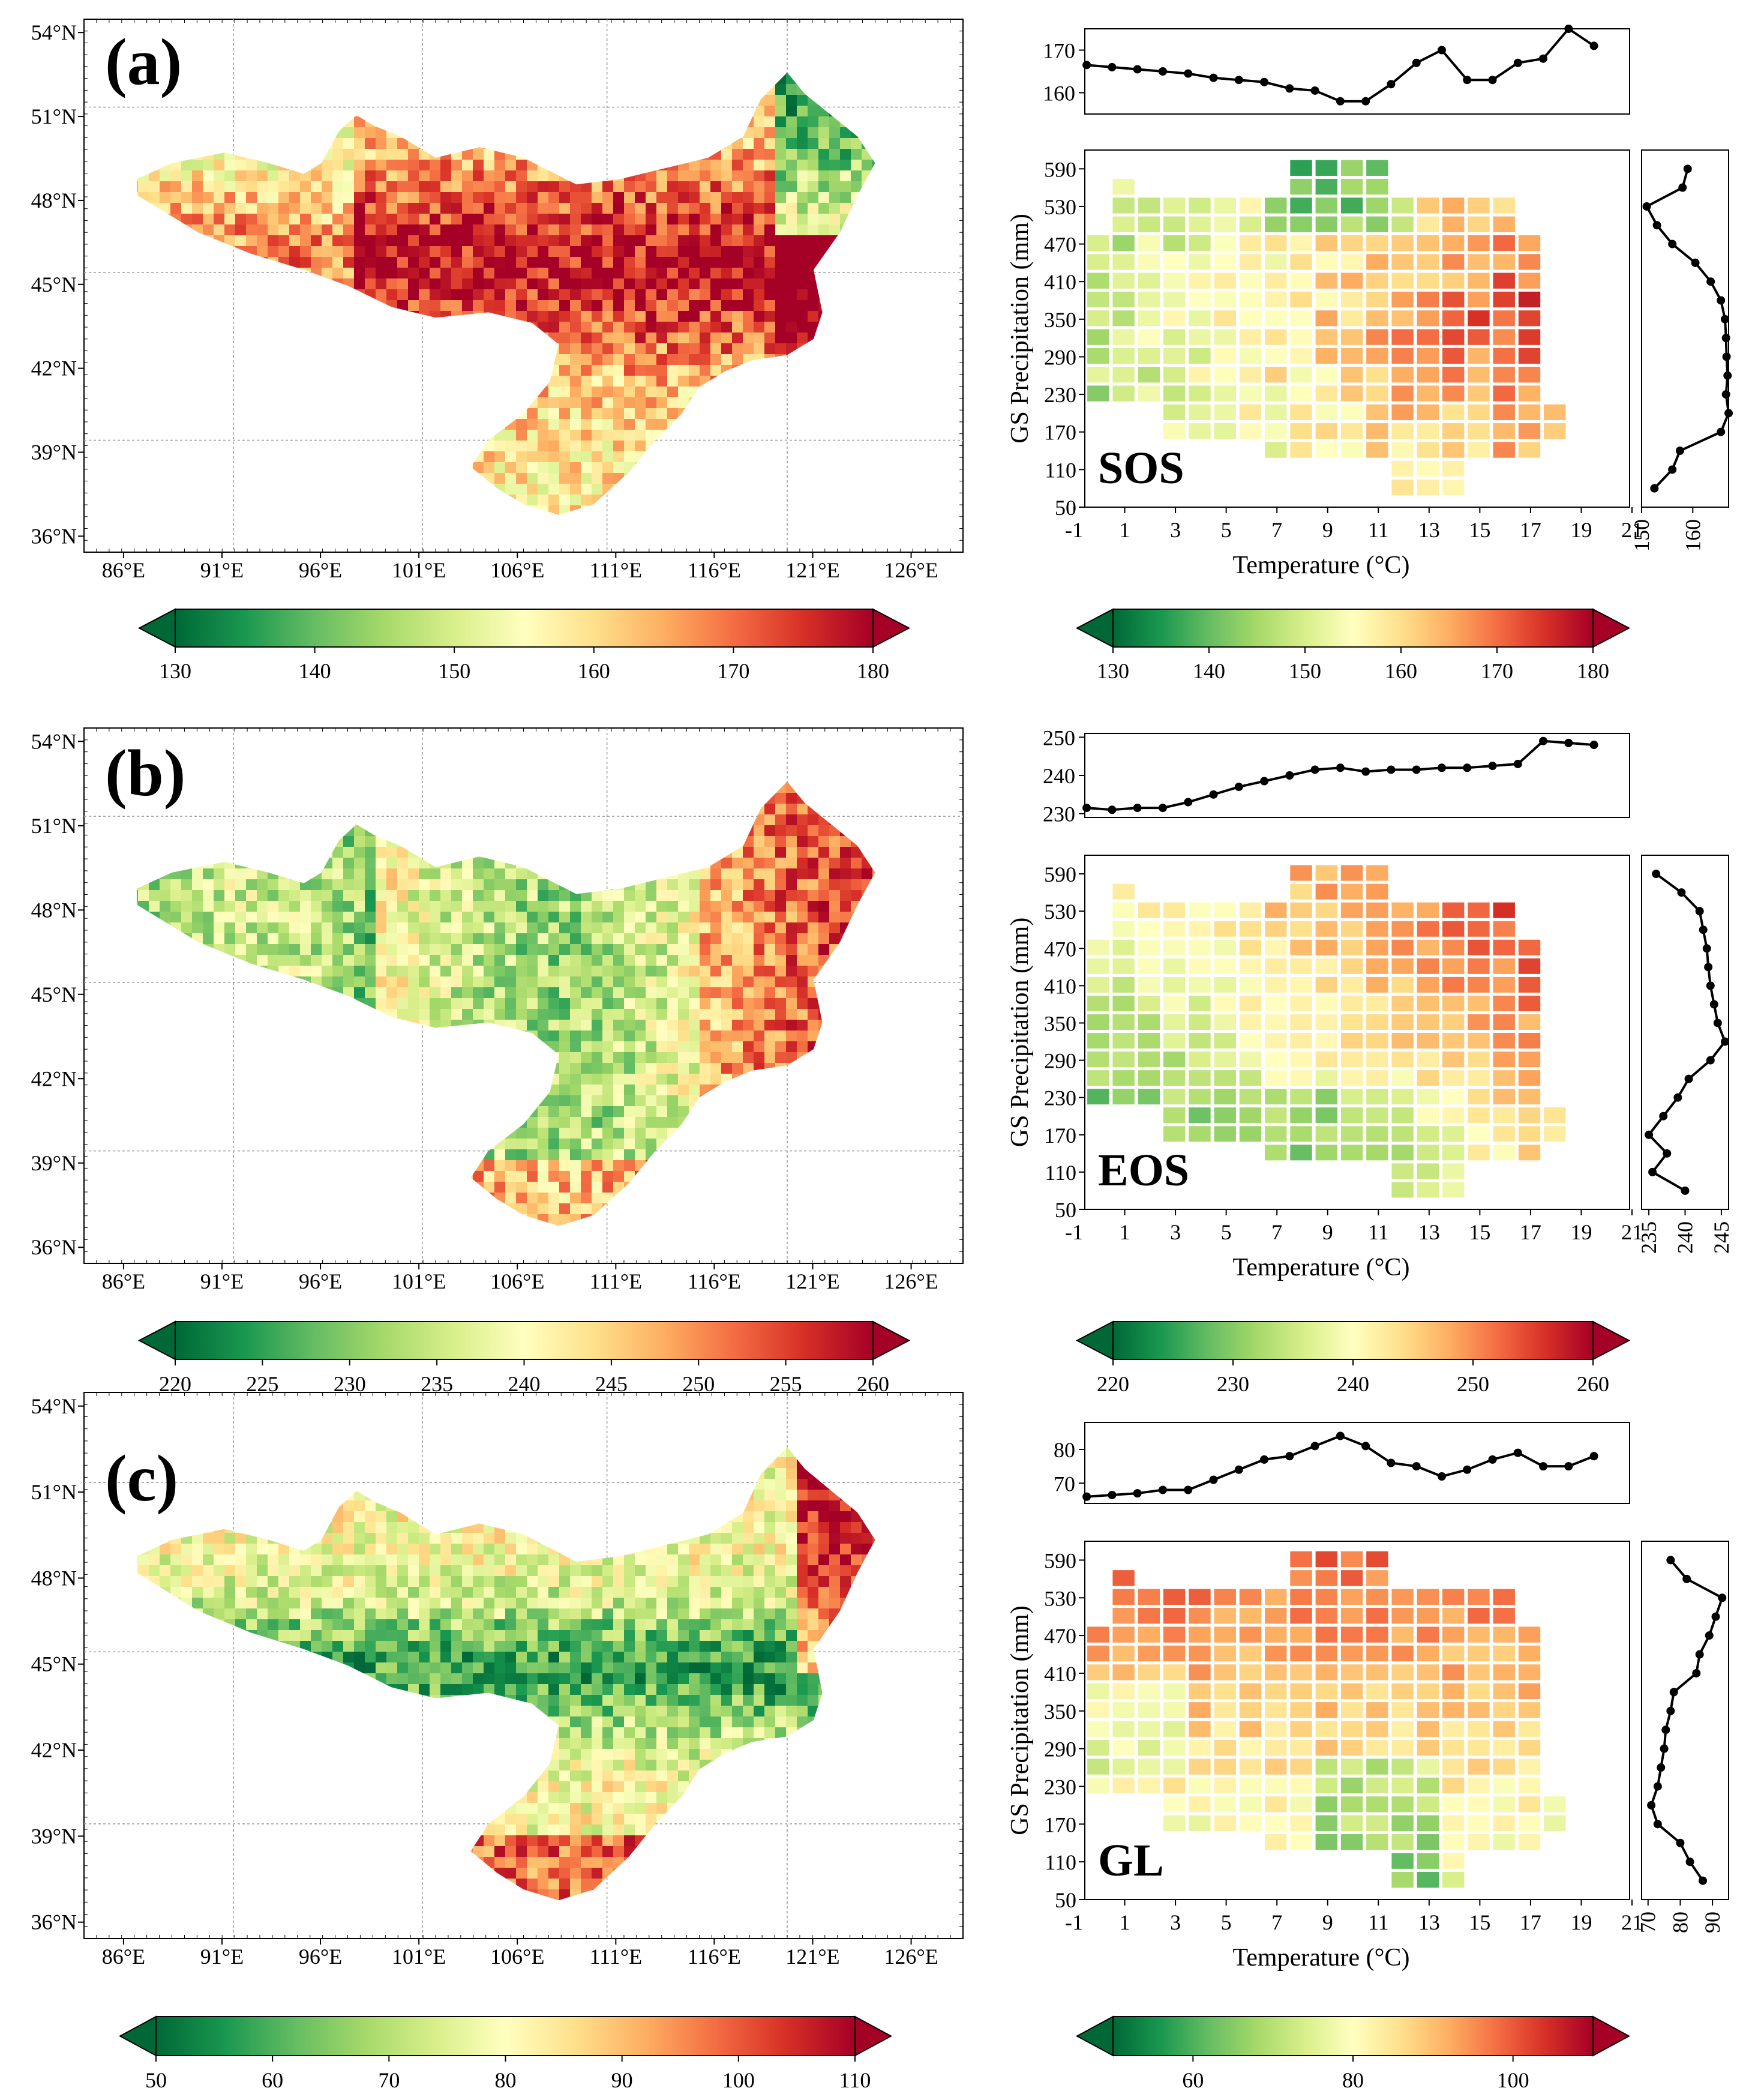 This screenshot has width=1746, height=2100. I want to click on map-colorbar-(a): 130 140 150 160 170 180, so click(524, 645).